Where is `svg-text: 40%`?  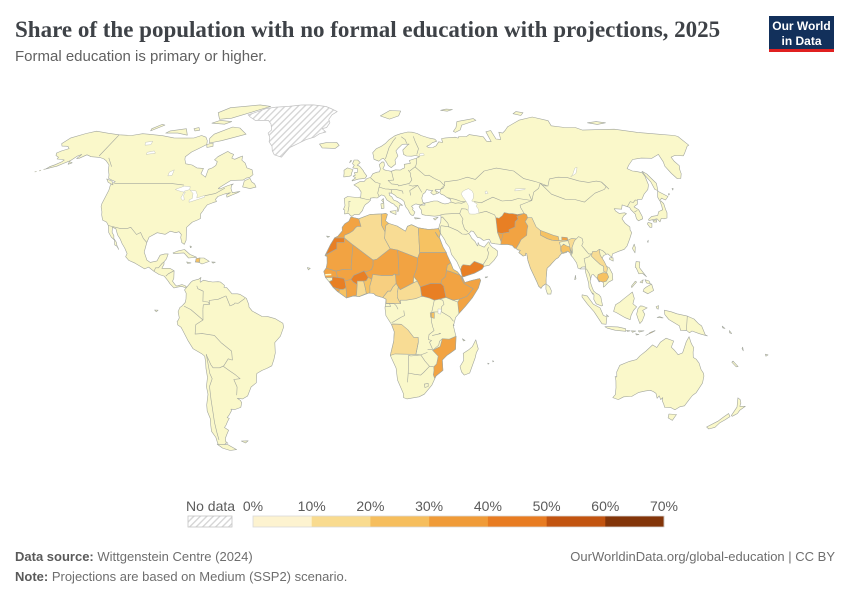
svg-text: 40% is located at coordinates (488, 506).